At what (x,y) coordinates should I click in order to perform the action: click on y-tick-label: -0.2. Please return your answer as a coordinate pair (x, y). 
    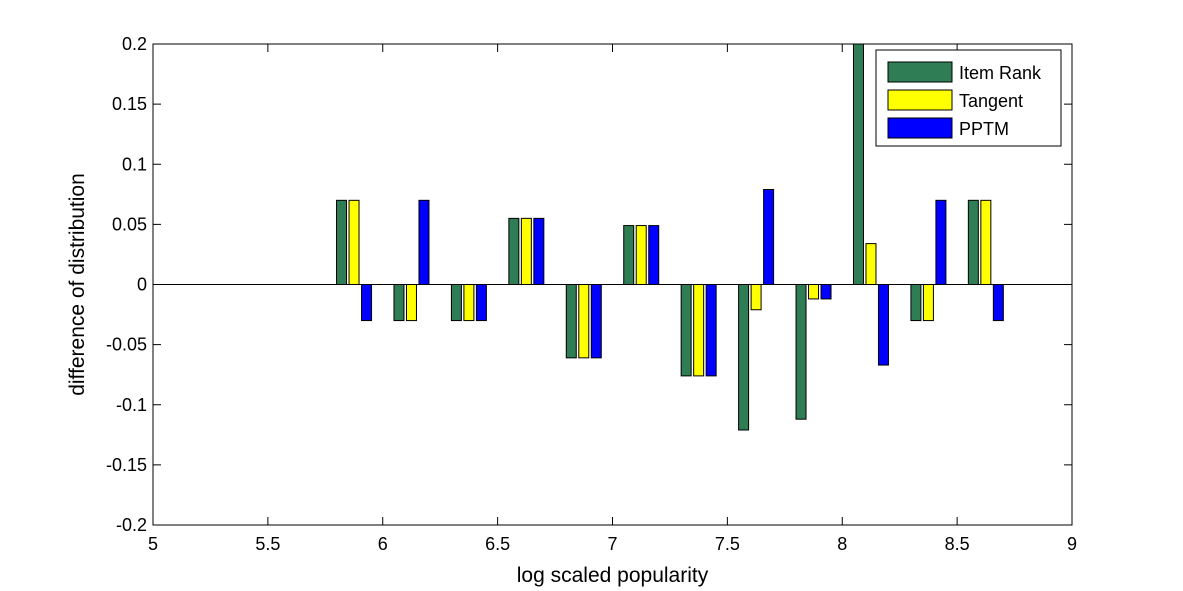
    Looking at the image, I should click on (131, 525).